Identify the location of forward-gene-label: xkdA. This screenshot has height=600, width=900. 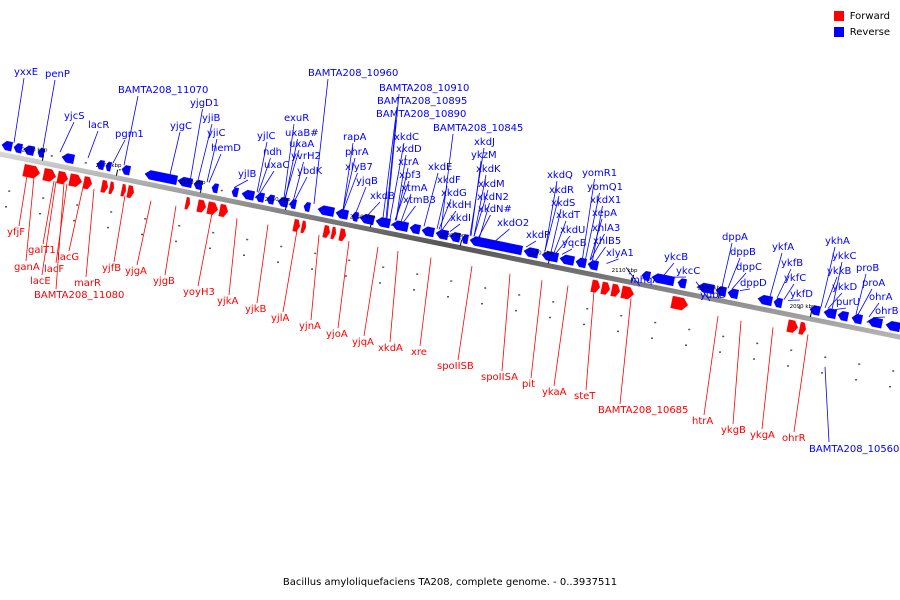
(390, 348).